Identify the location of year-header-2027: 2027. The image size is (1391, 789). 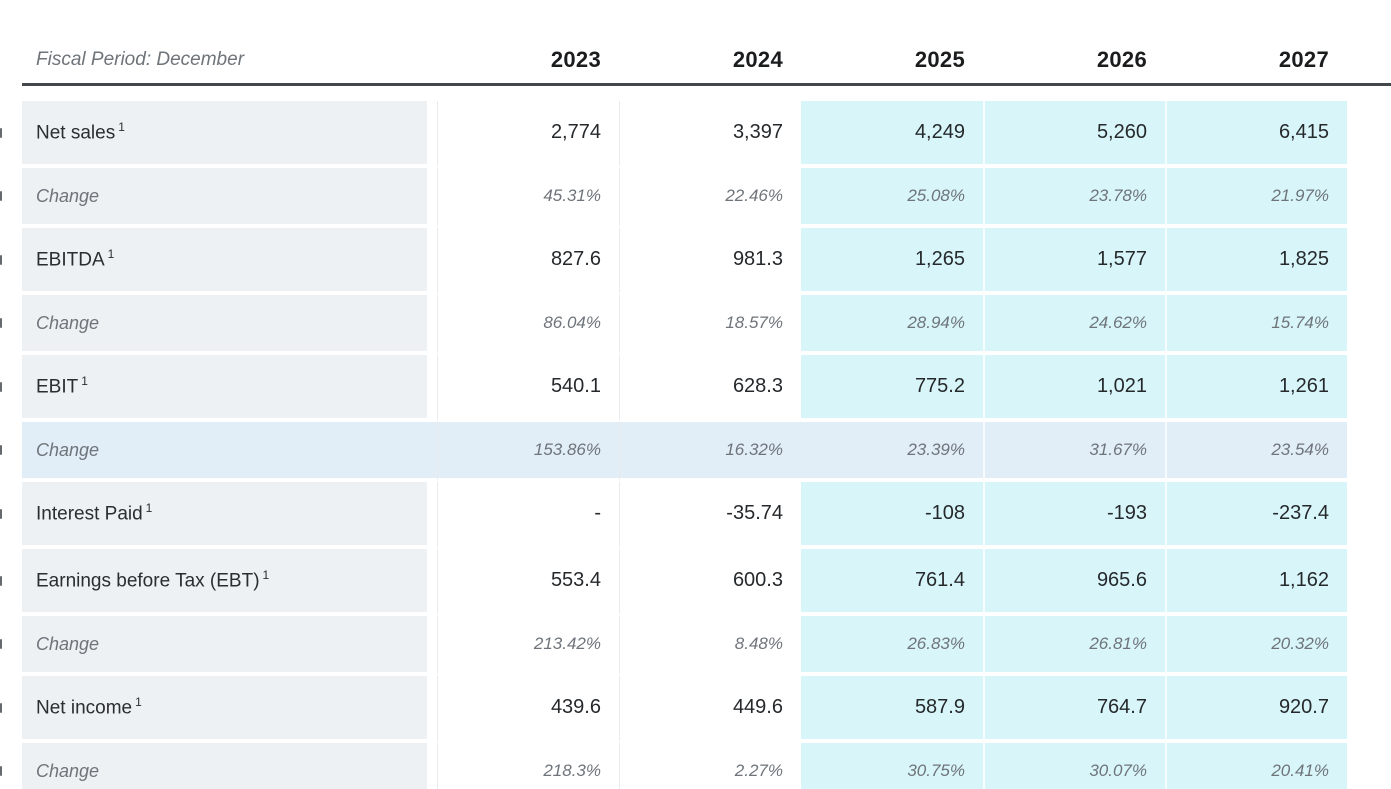
(1303, 59).